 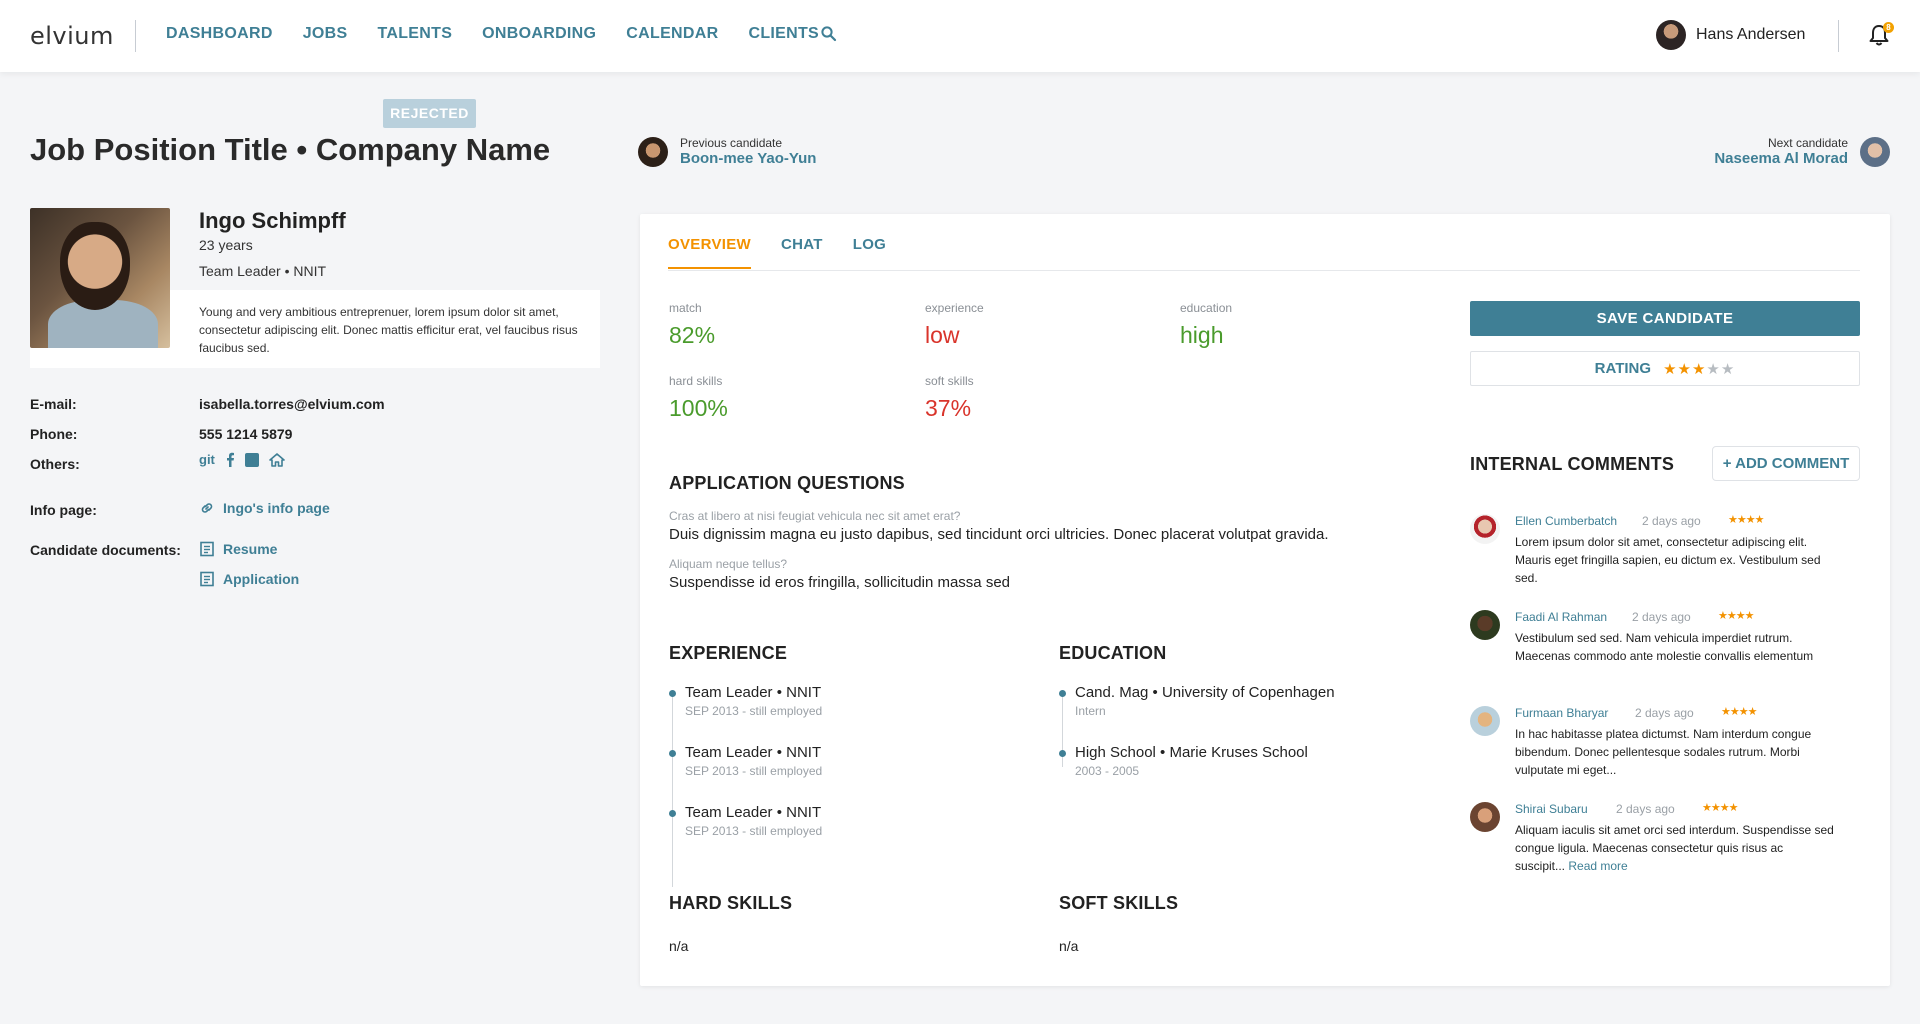 What do you see at coordinates (207, 508) in the screenshot?
I see `link-icon` at bounding box center [207, 508].